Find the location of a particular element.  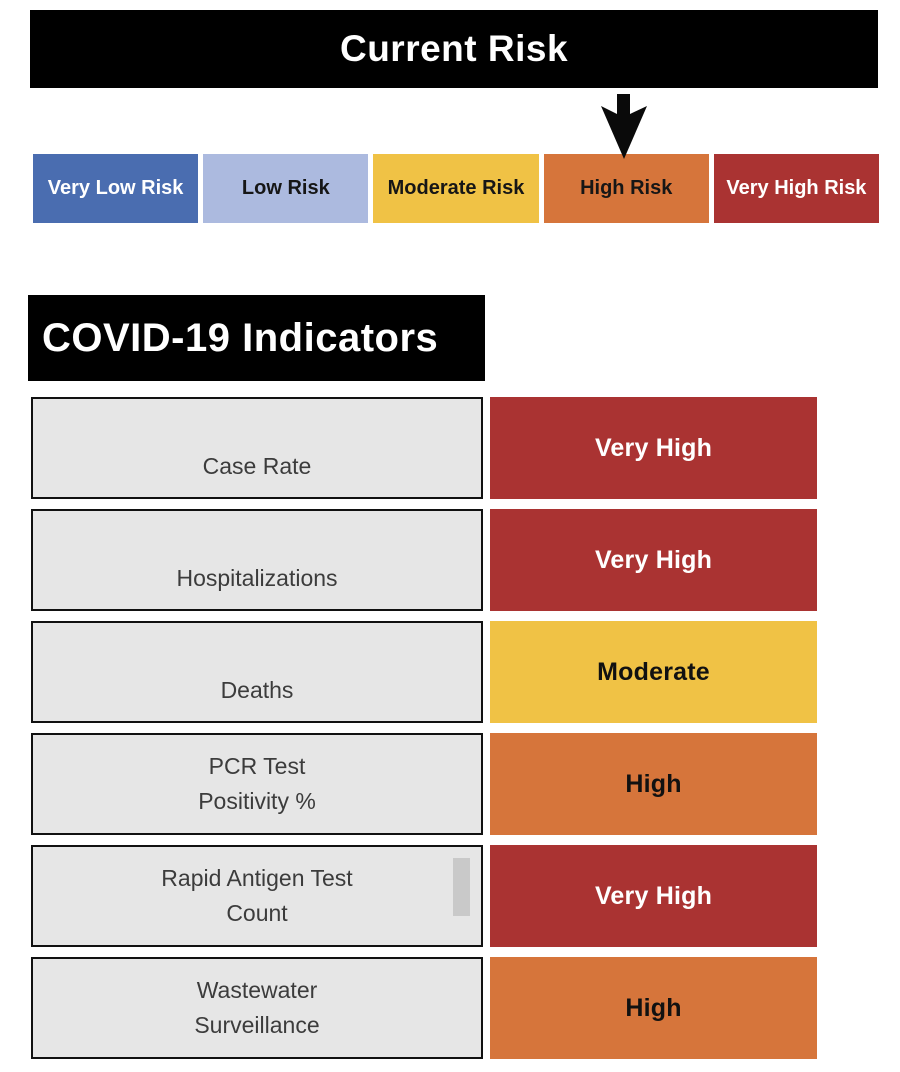

risk-level-label: Very High Risk is located at coordinates (796, 188).